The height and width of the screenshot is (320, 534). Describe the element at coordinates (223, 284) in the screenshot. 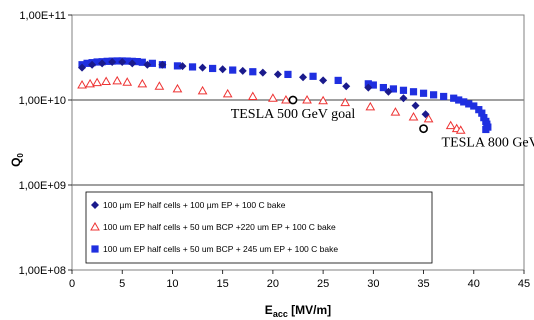

I see `x-tick-label-3: 15` at that location.